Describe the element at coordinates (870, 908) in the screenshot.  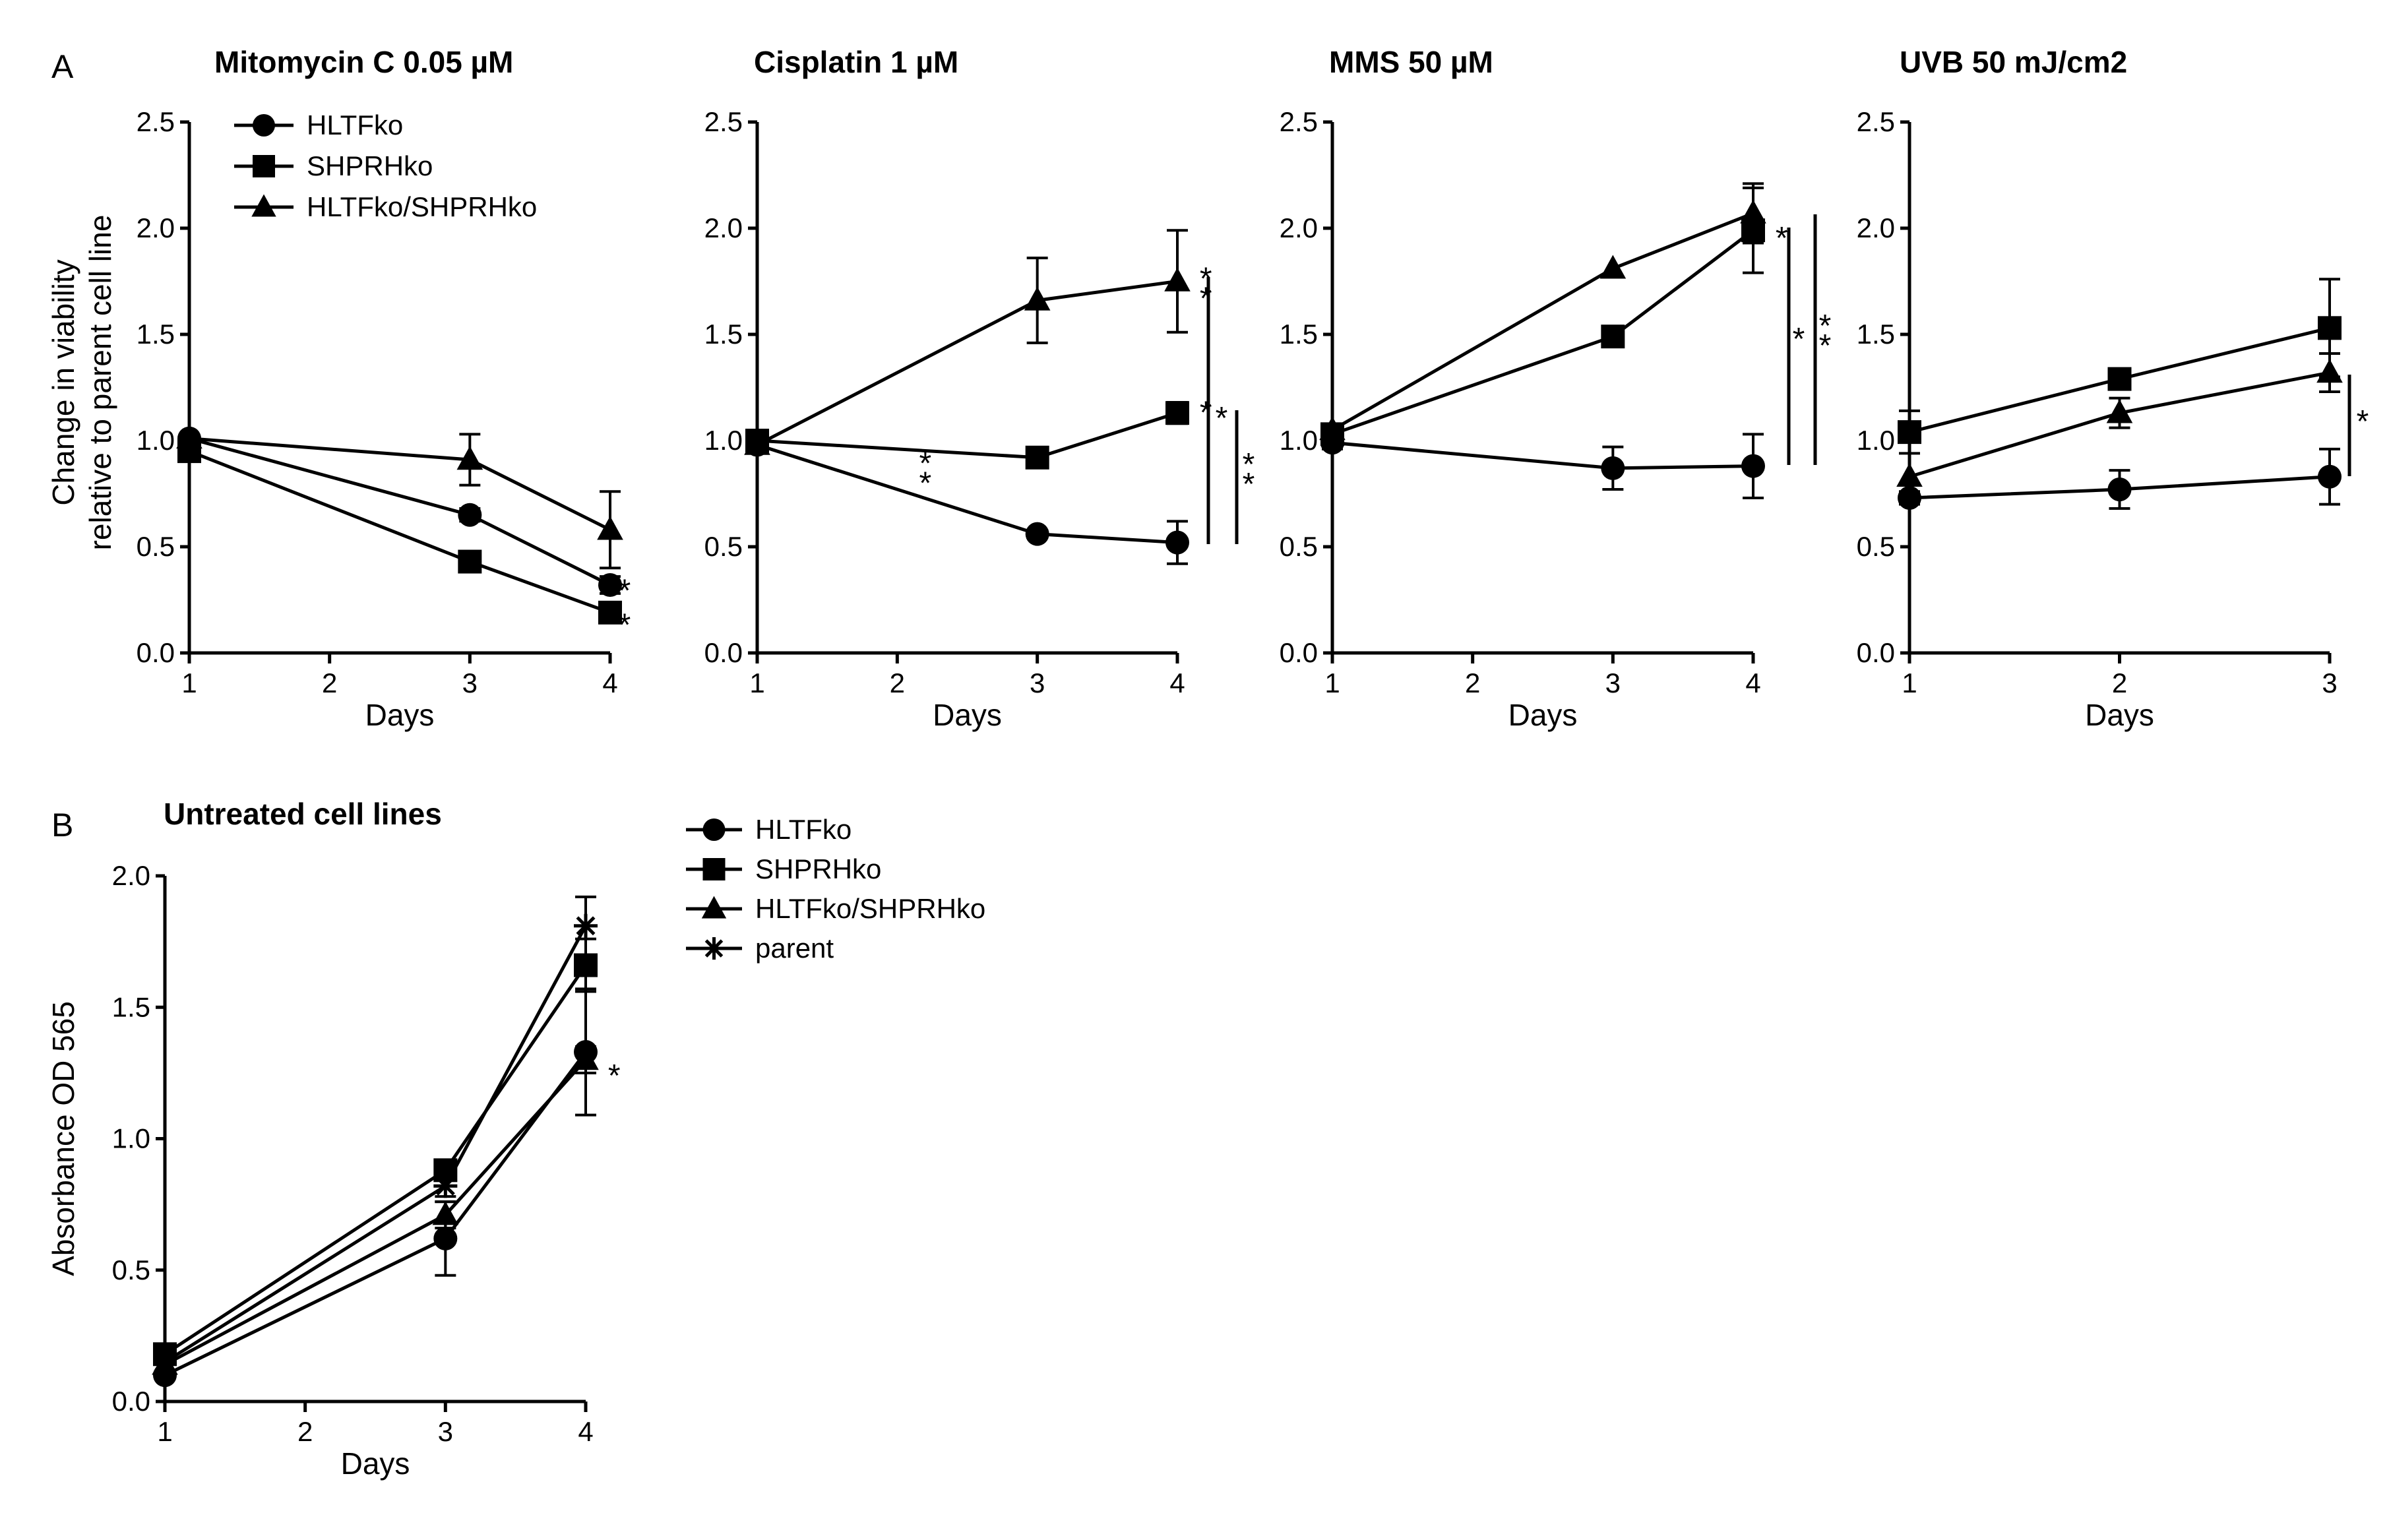
I see `legend-b-label-double: HLTFko/SHPRHko` at that location.